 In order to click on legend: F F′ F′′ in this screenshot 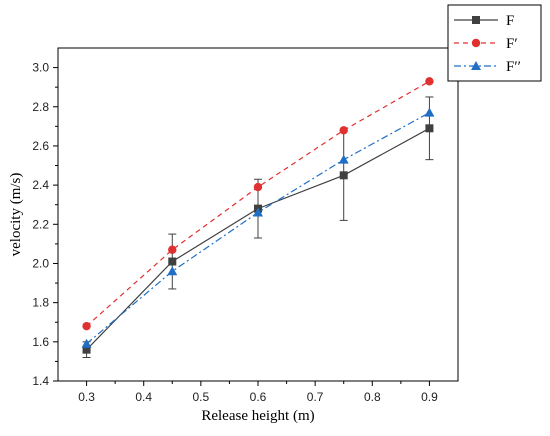, I will do `click(494, 43)`.